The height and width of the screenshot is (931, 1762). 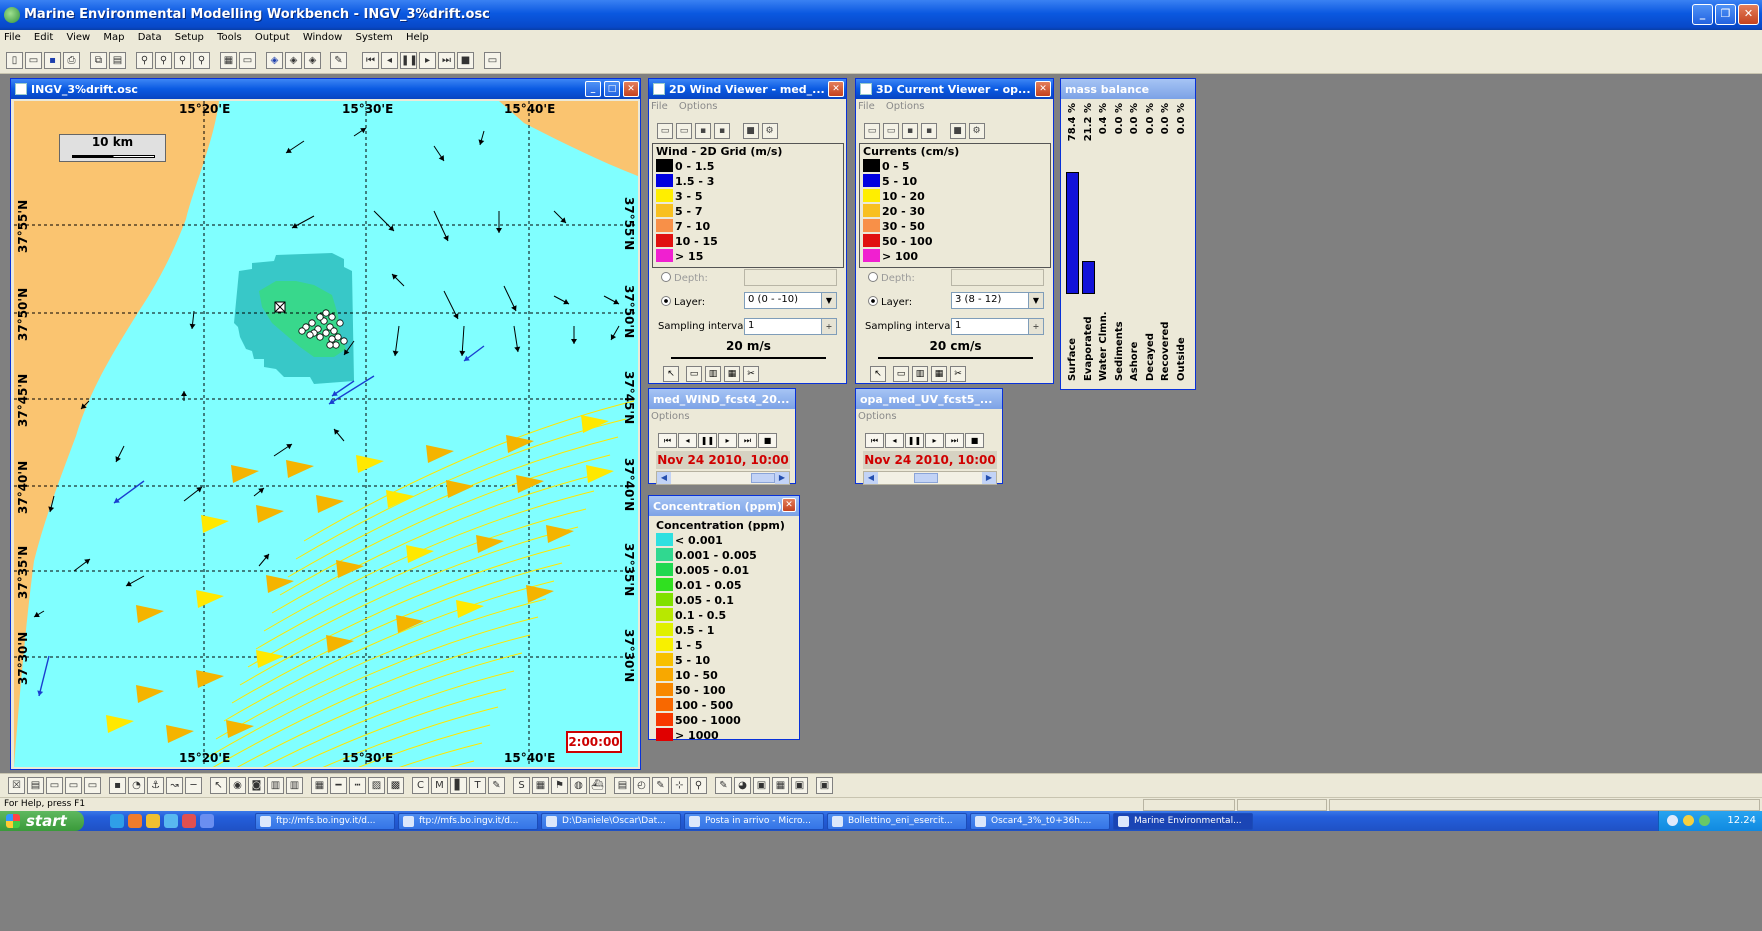 I want to click on layers-icon: ◈, so click(x=274, y=60).